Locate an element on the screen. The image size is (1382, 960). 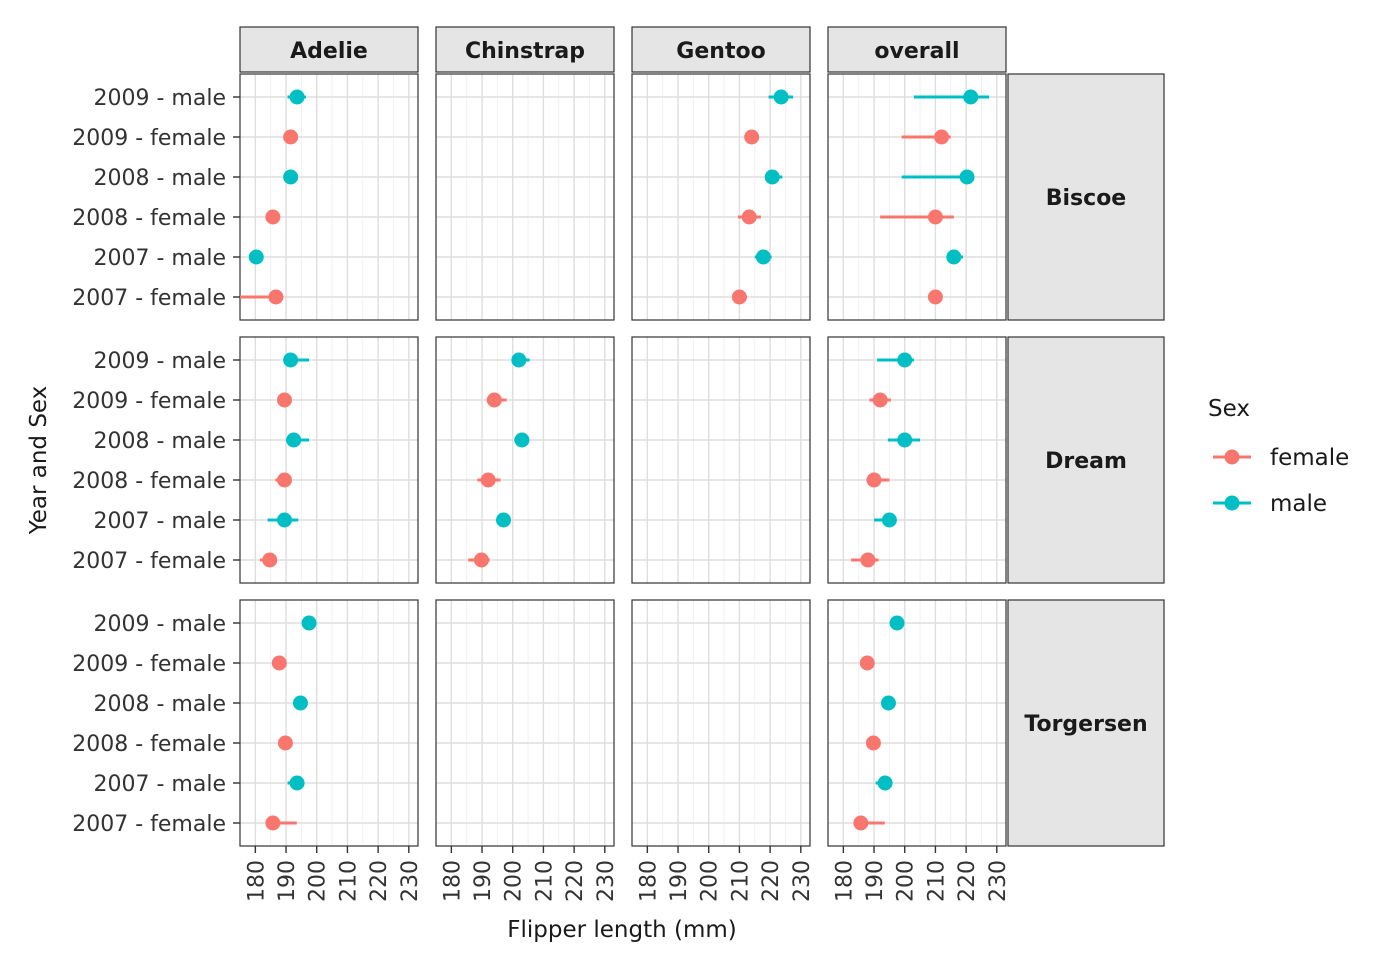
pointrange-dream-chinstrap-2009-female is located at coordinates (496, 400).